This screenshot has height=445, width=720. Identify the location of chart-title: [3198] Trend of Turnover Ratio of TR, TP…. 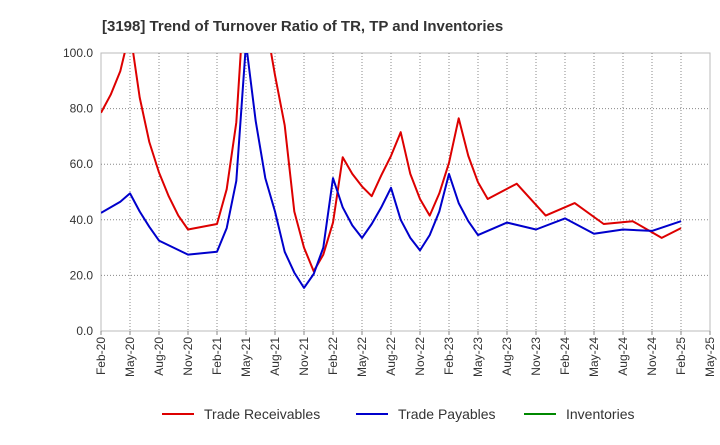
(302, 26).